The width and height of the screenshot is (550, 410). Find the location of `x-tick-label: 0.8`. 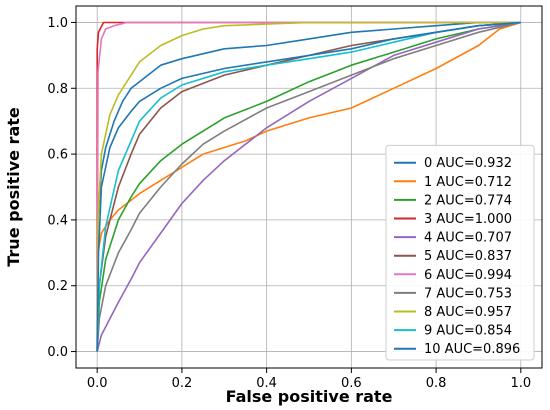

x-tick-label: 0.8 is located at coordinates (436, 383).